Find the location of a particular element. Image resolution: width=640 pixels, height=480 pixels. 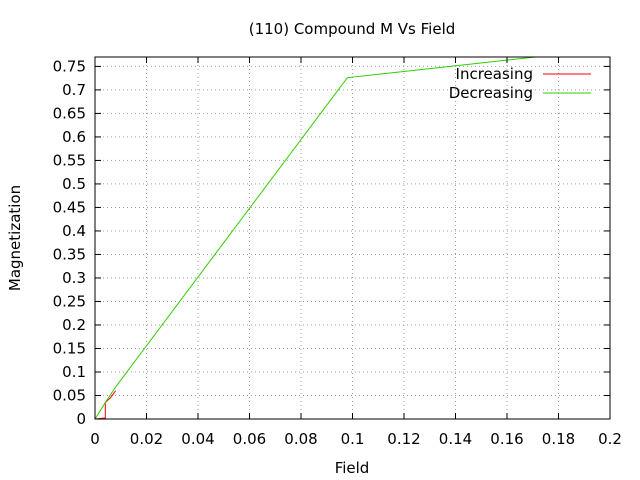

y-axis-label: Magnetization is located at coordinates (15, 238).